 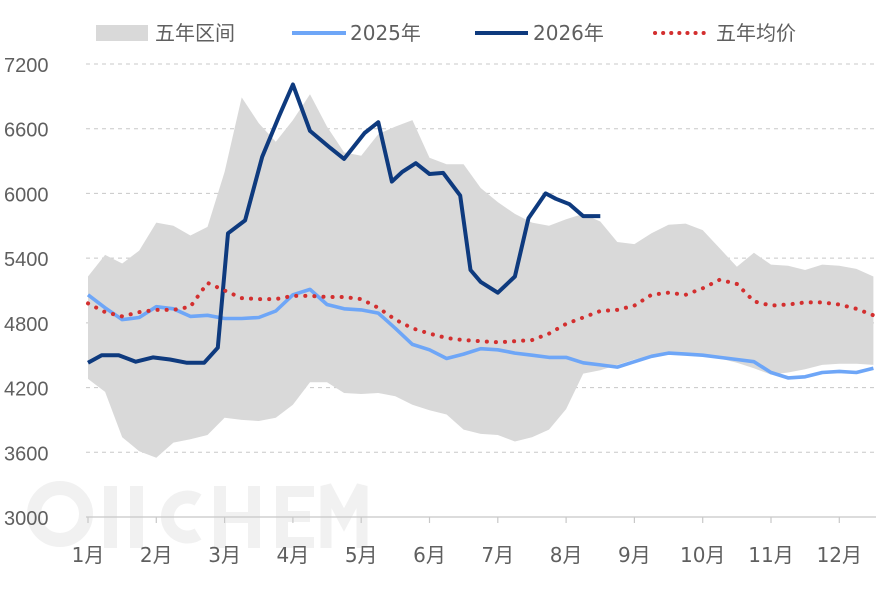 What do you see at coordinates (429, 555) in the screenshot?
I see `x-tick-label: 6月` at bounding box center [429, 555].